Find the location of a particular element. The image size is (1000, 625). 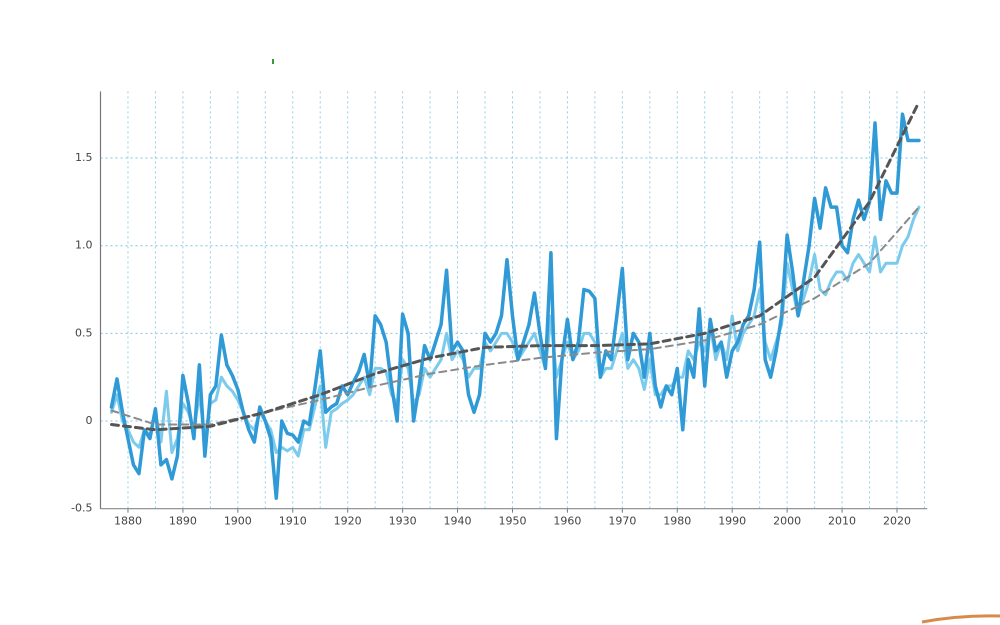

x-tick-label: 1950 is located at coordinates (512, 521).